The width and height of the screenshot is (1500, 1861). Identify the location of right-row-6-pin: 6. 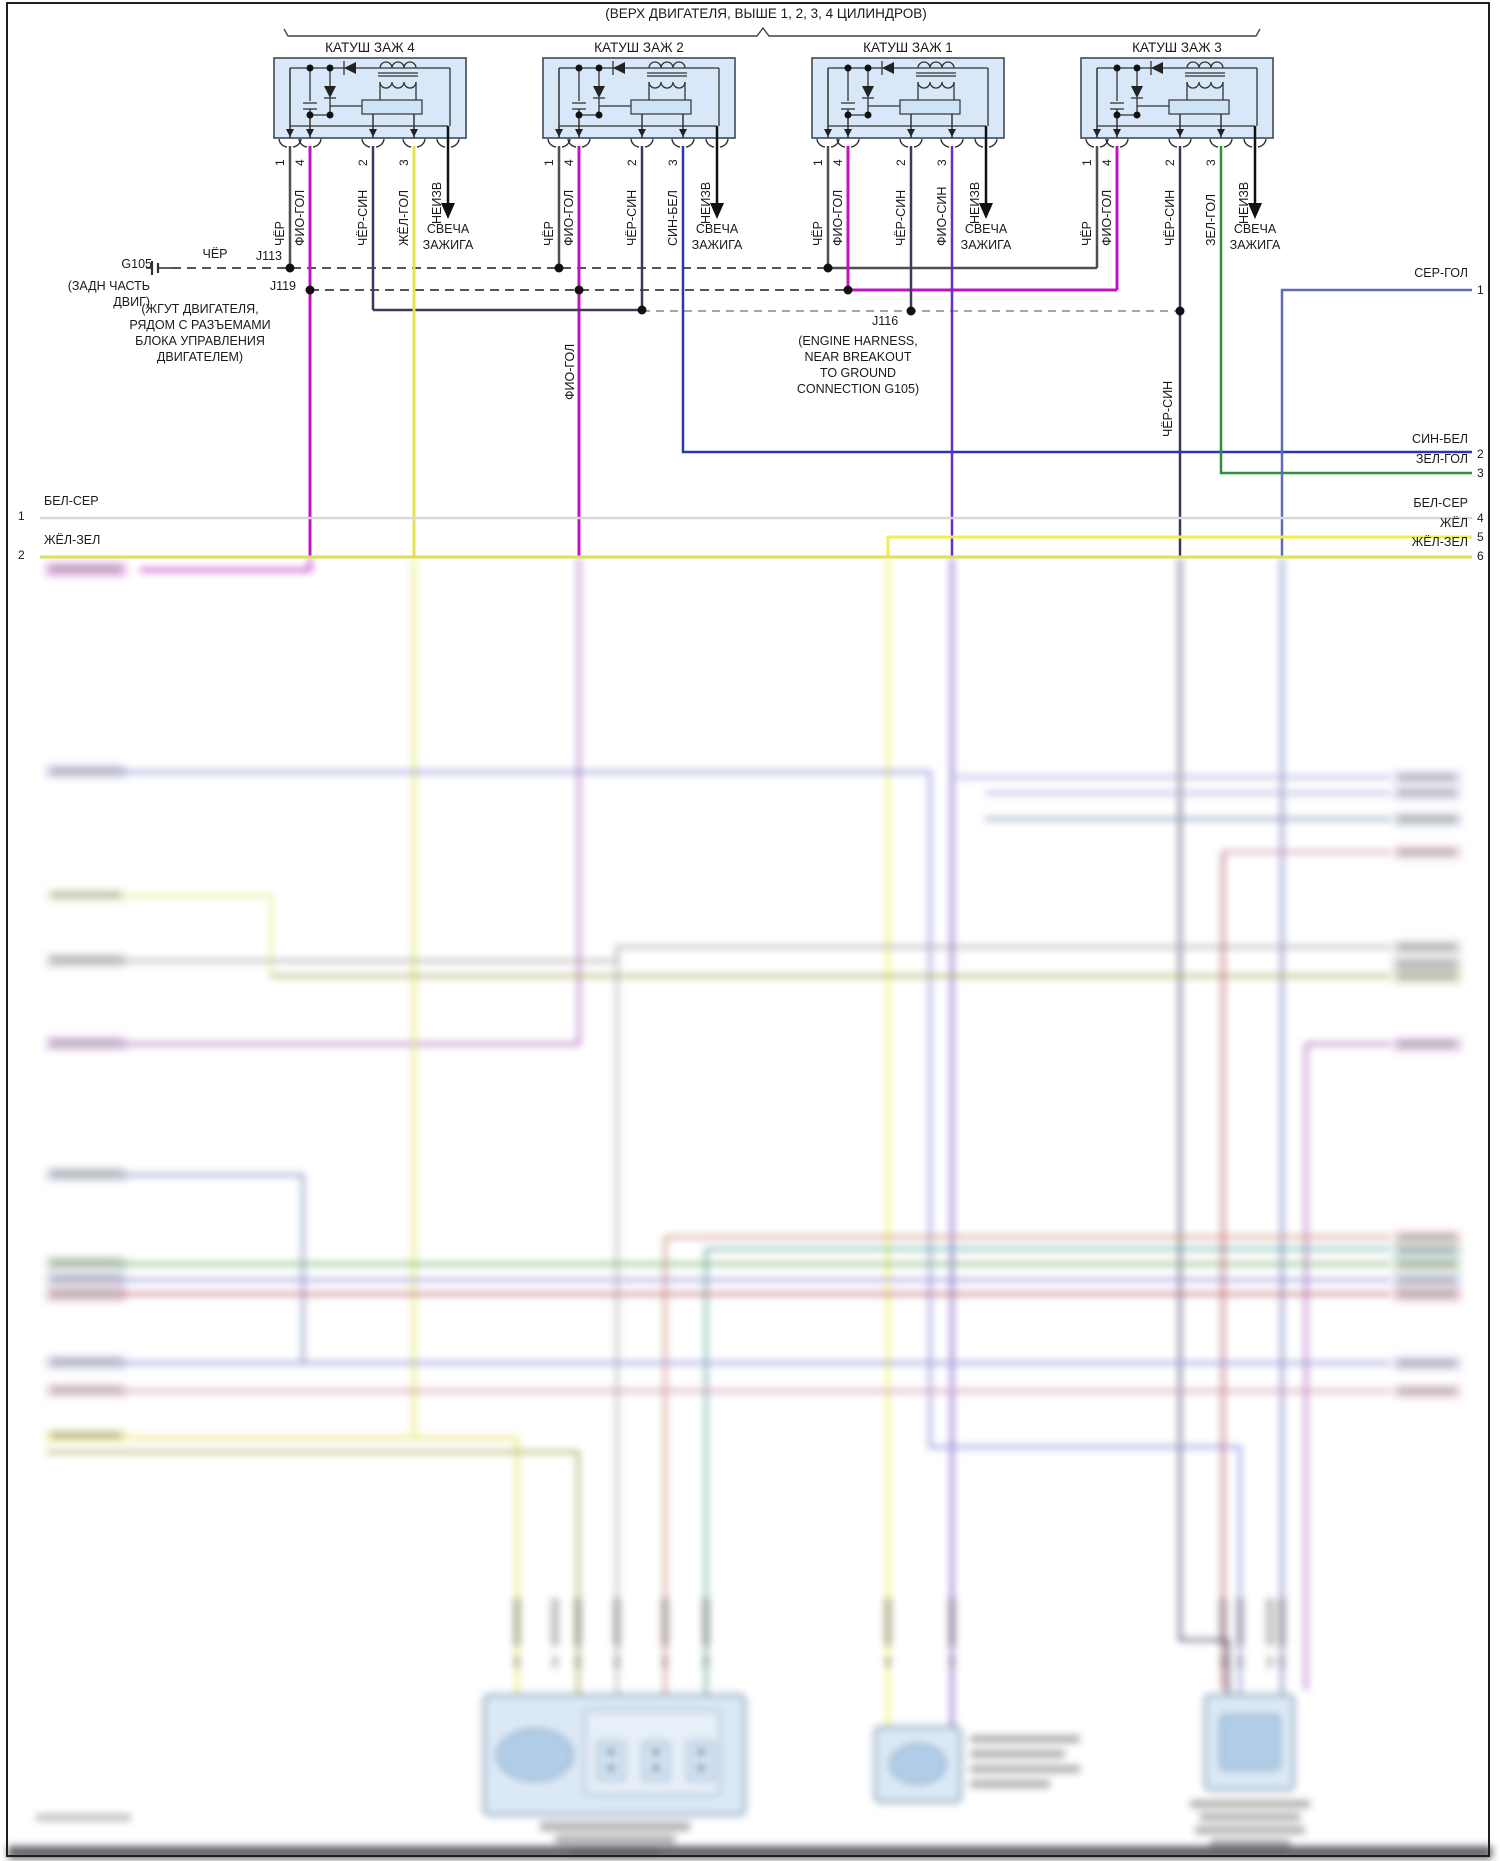
(1480, 556).